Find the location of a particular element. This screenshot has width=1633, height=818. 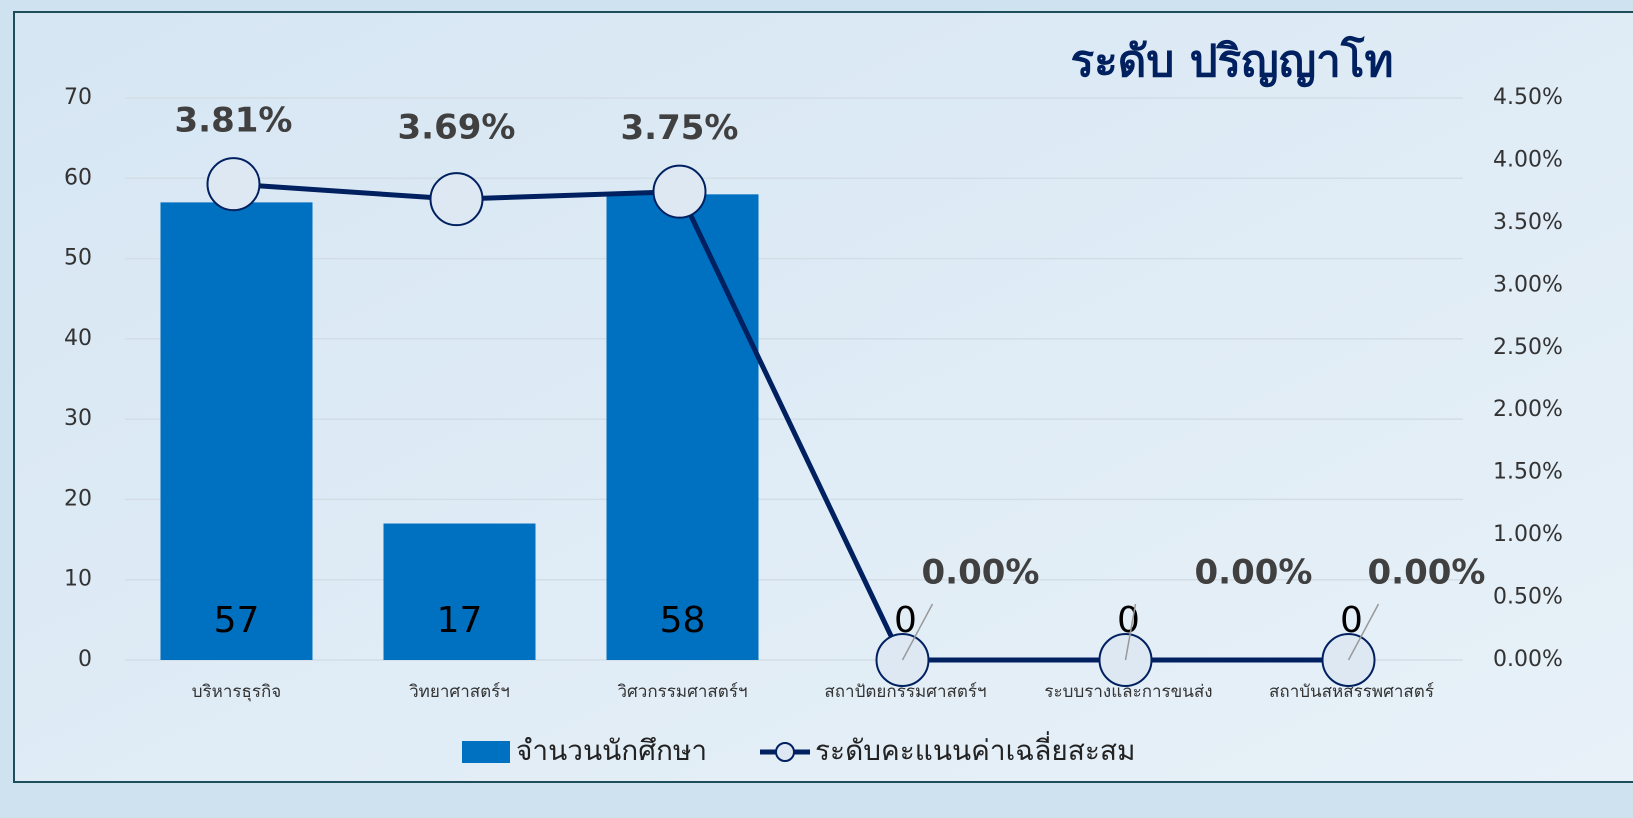

x-tick-label: สถาบันสหสรรพศาสตร์ is located at coordinates (1351, 692).